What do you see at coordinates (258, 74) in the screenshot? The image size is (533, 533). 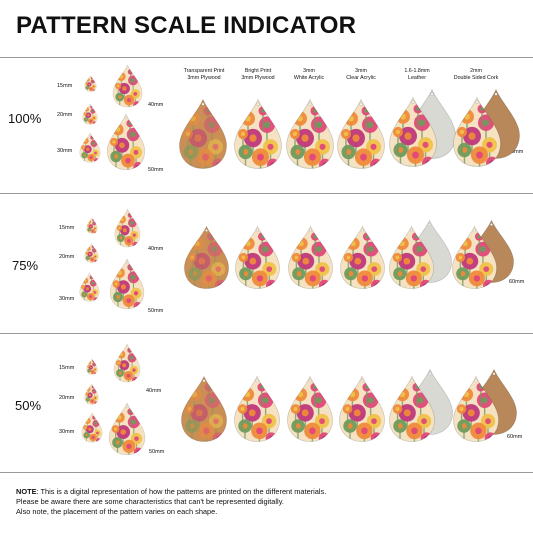 I see `material-label-bright-plywood: Bright Print 3mm Plywood` at bounding box center [258, 74].